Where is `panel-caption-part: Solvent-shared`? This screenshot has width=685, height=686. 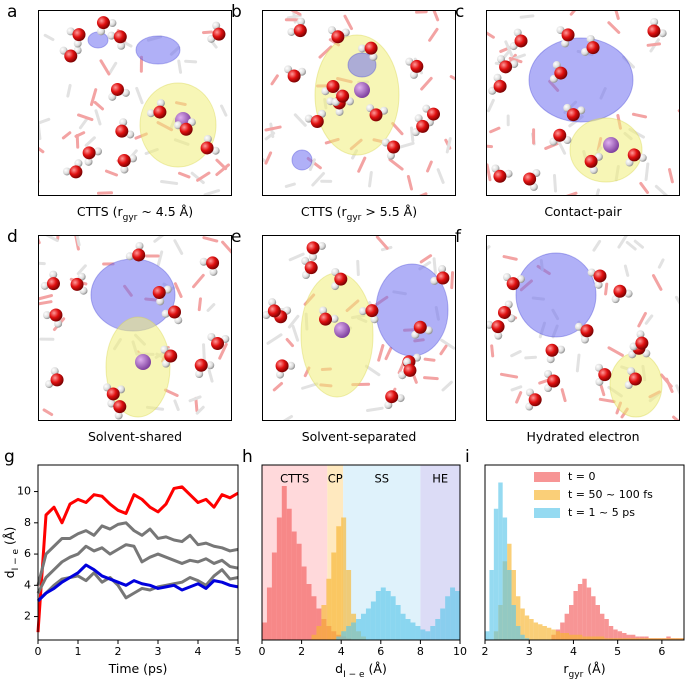 panel-caption-part: Solvent-shared is located at coordinates (135, 436).